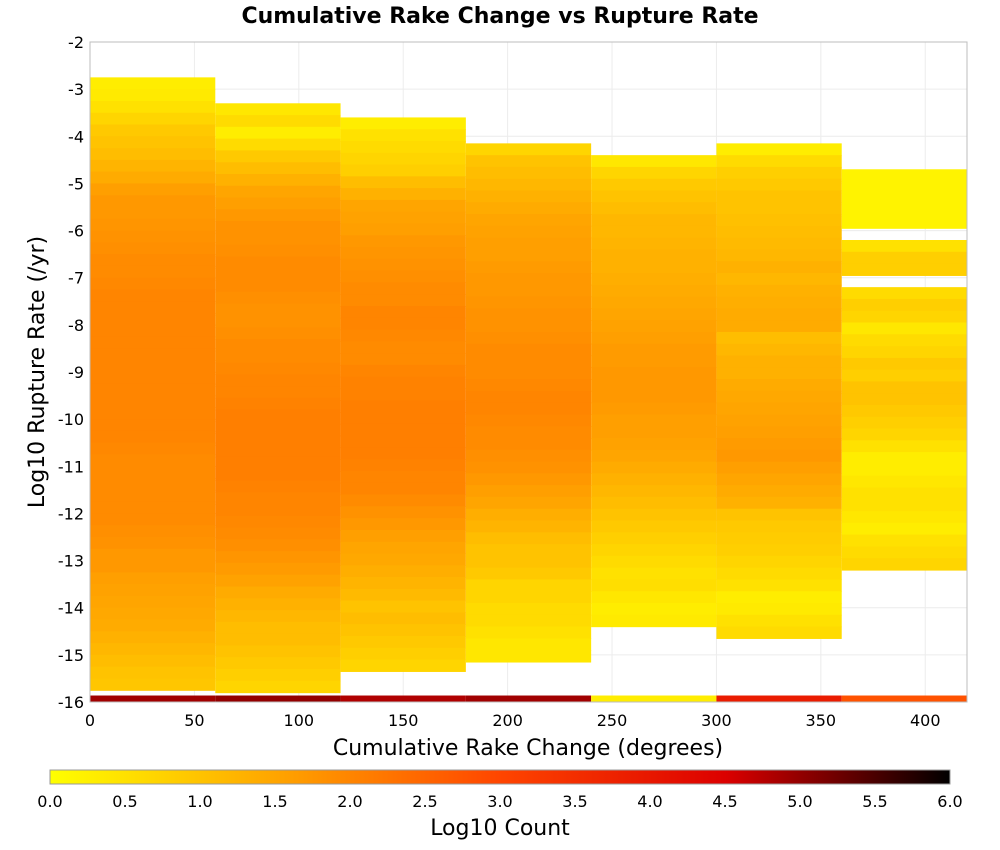 Image resolution: width=1000 pixels, height=850 pixels. I want to click on chart-title: Cumulative Rake Change vs Rupture Rate, so click(499, 16).